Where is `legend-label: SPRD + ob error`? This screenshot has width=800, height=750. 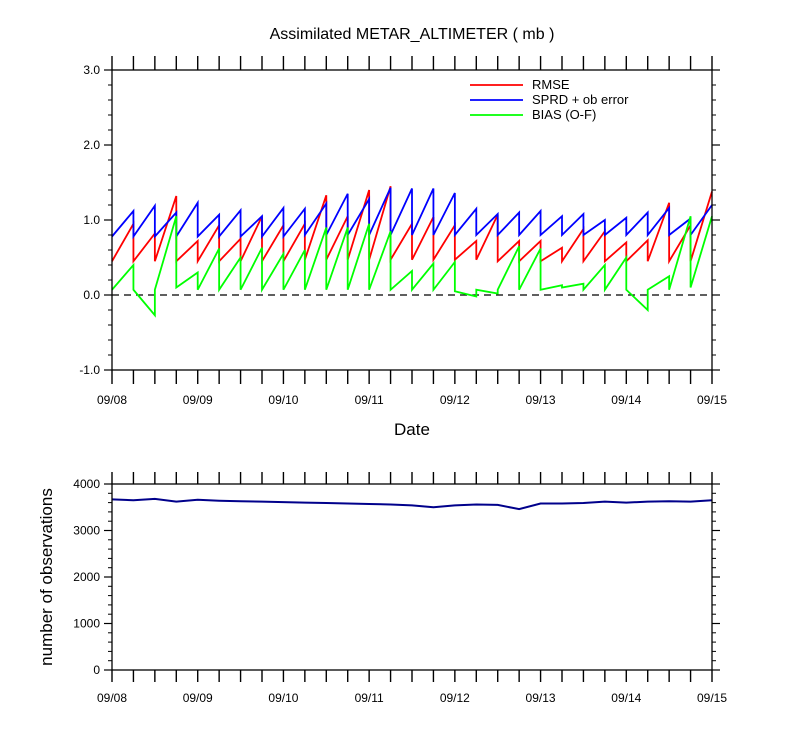 legend-label: SPRD + ob error is located at coordinates (580, 99).